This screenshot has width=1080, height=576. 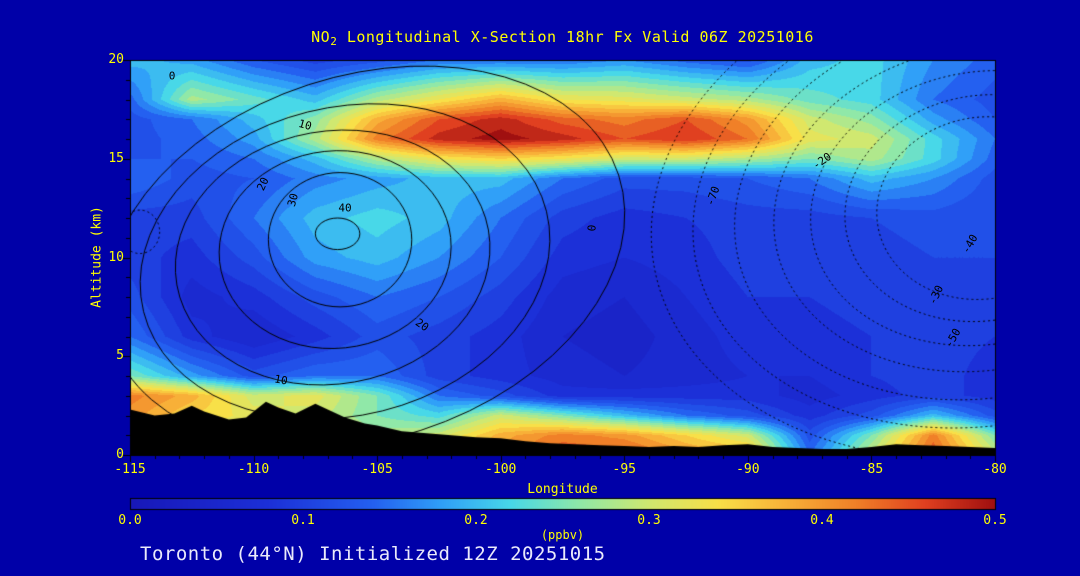 I want to click on contour-label: 40, so click(x=345, y=208).